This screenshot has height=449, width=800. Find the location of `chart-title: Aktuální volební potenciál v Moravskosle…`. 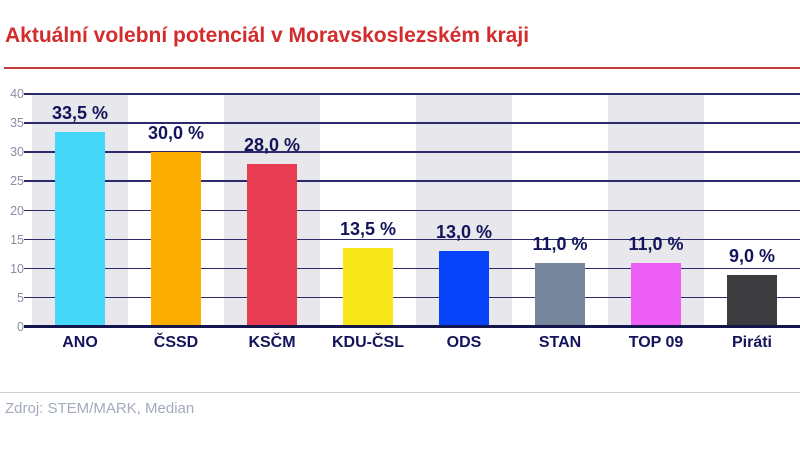

chart-title: Aktuální volební potenciál v Moravskosle… is located at coordinates (267, 35).